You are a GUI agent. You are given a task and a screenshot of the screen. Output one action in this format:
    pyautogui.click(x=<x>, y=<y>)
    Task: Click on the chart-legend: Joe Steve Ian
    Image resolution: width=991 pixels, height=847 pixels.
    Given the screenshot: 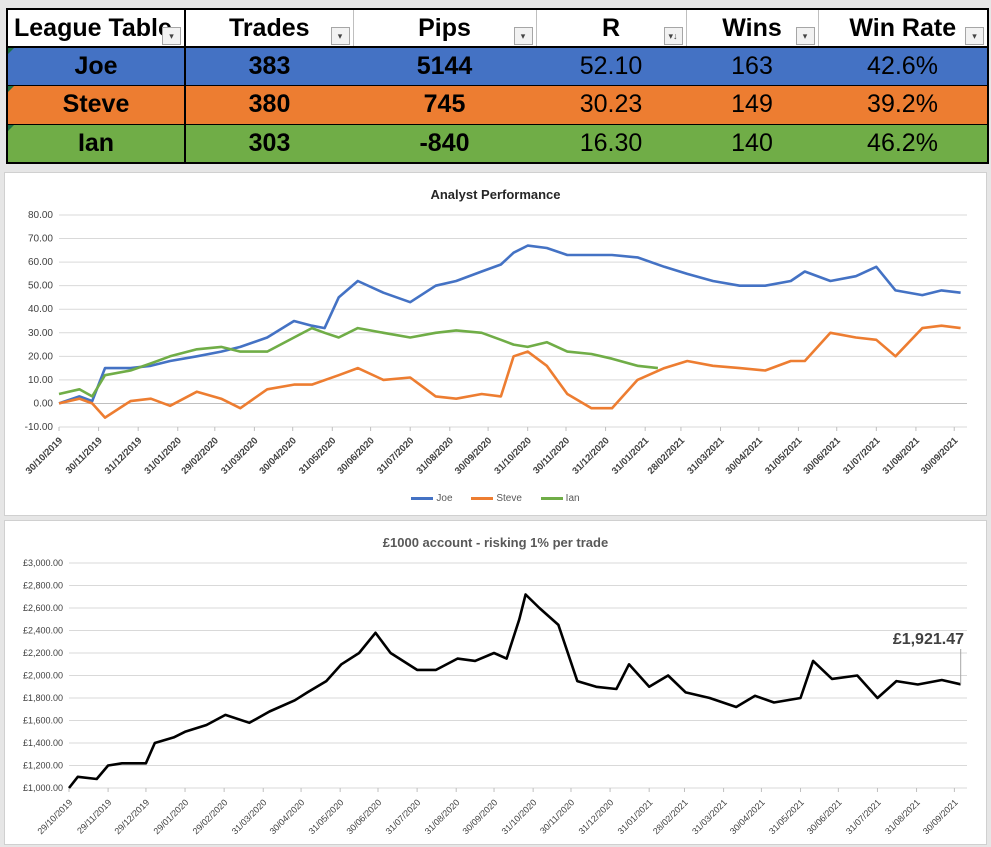 What is the action you would take?
    pyautogui.click(x=495, y=498)
    